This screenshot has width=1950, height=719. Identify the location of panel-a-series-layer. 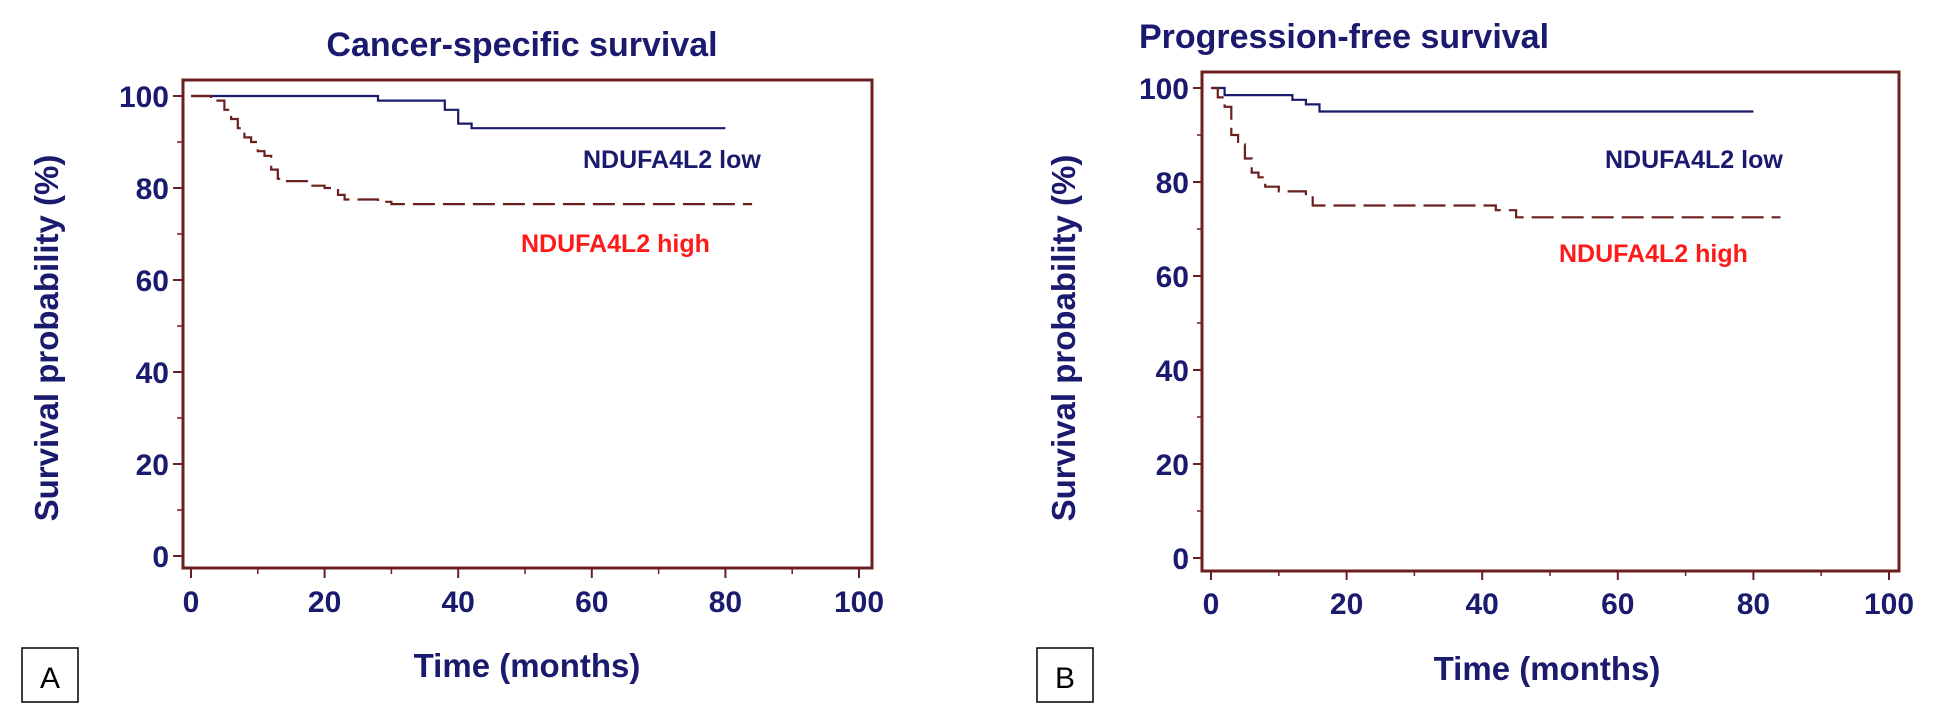
(472, 150).